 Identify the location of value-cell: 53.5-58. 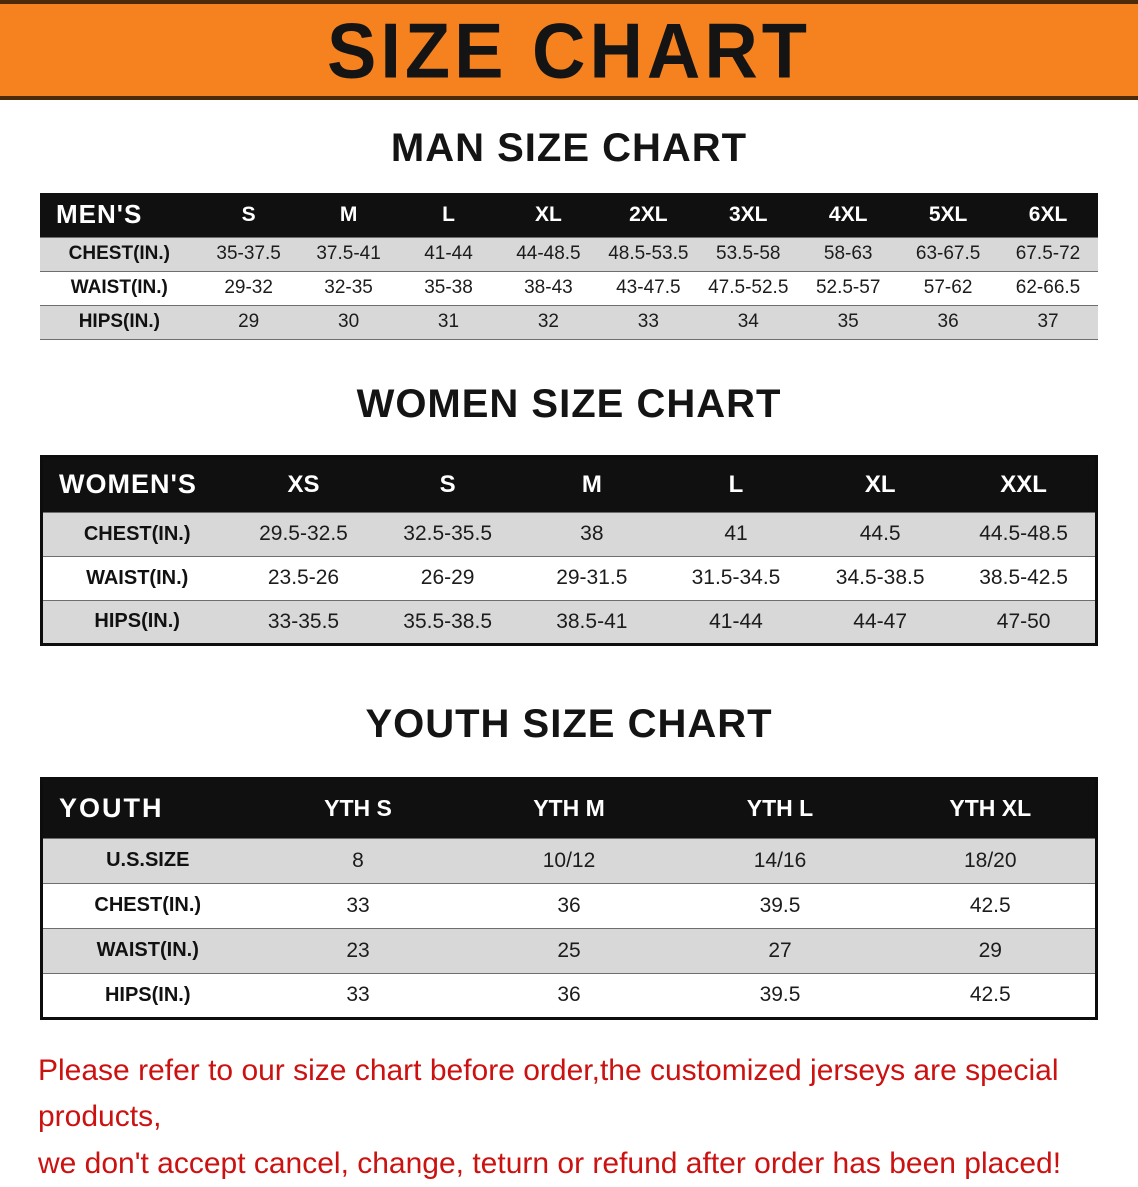
(748, 254).